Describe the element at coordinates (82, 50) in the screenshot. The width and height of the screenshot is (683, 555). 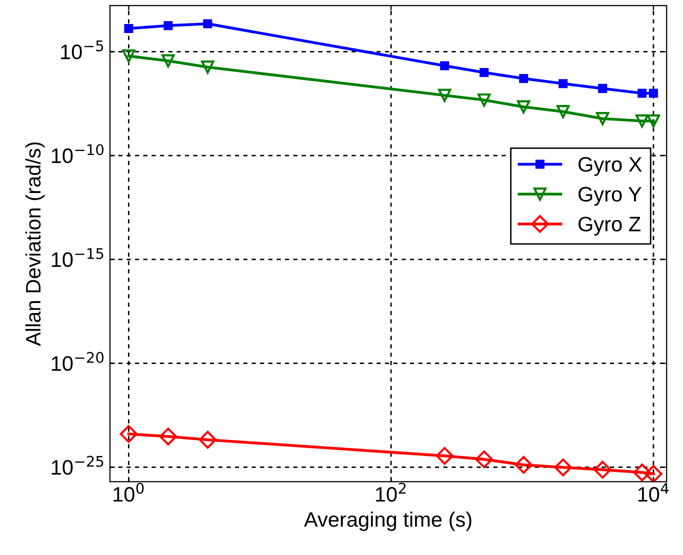
I see `y-tick-label: 10$^{−5}$` at that location.